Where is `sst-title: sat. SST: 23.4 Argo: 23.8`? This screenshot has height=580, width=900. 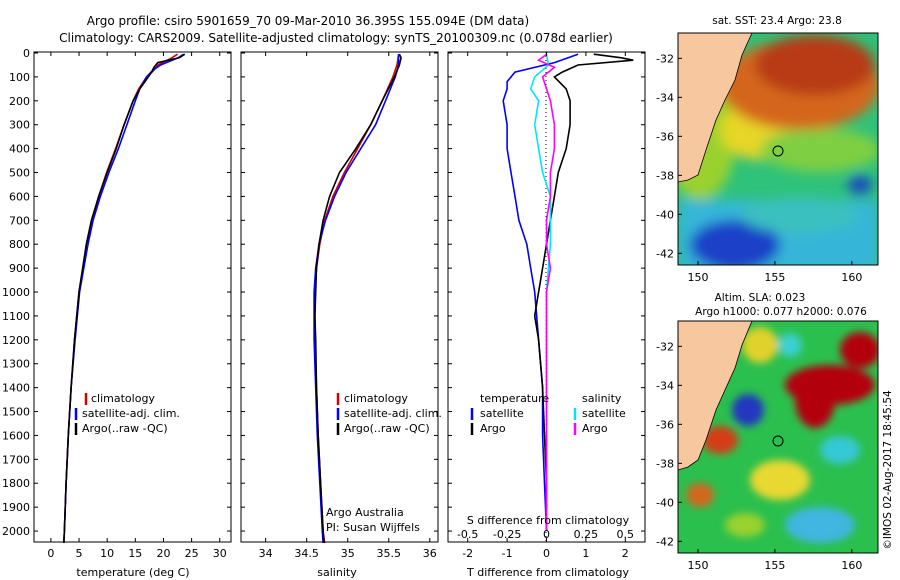
sst-title: sat. SST: 23.4 Argo: 23.8 is located at coordinates (777, 21).